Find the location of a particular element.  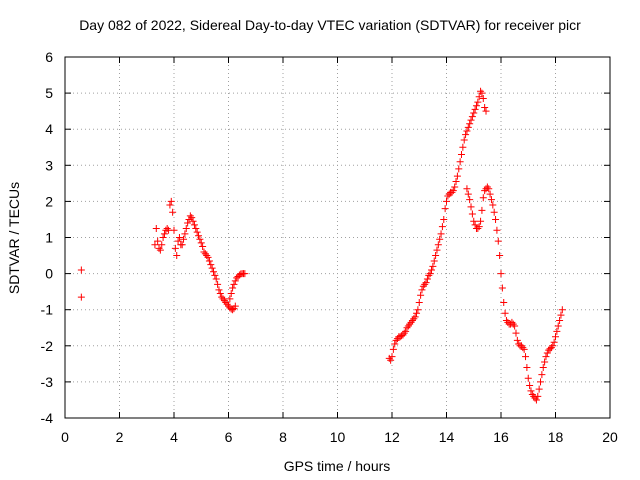

y-tick-label: 5 is located at coordinates (49, 93).